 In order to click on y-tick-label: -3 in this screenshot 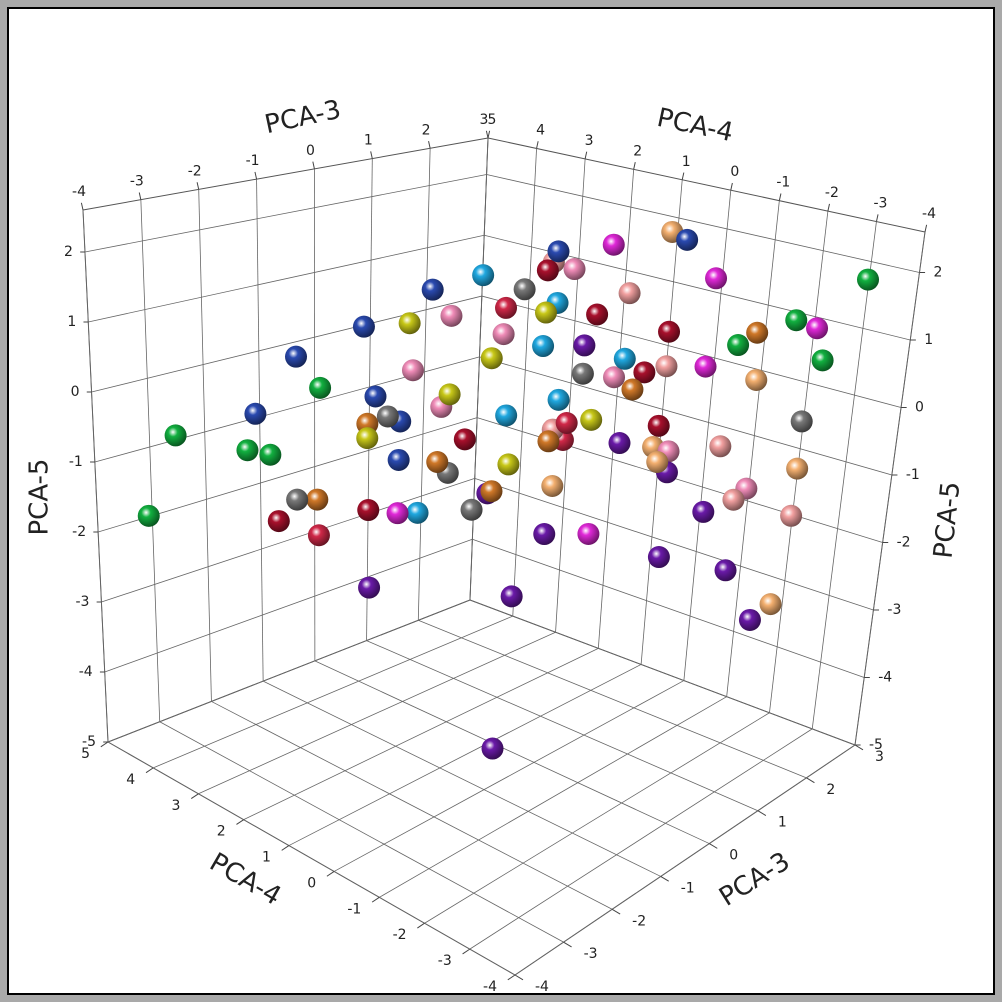, I will do `click(880, 204)`.